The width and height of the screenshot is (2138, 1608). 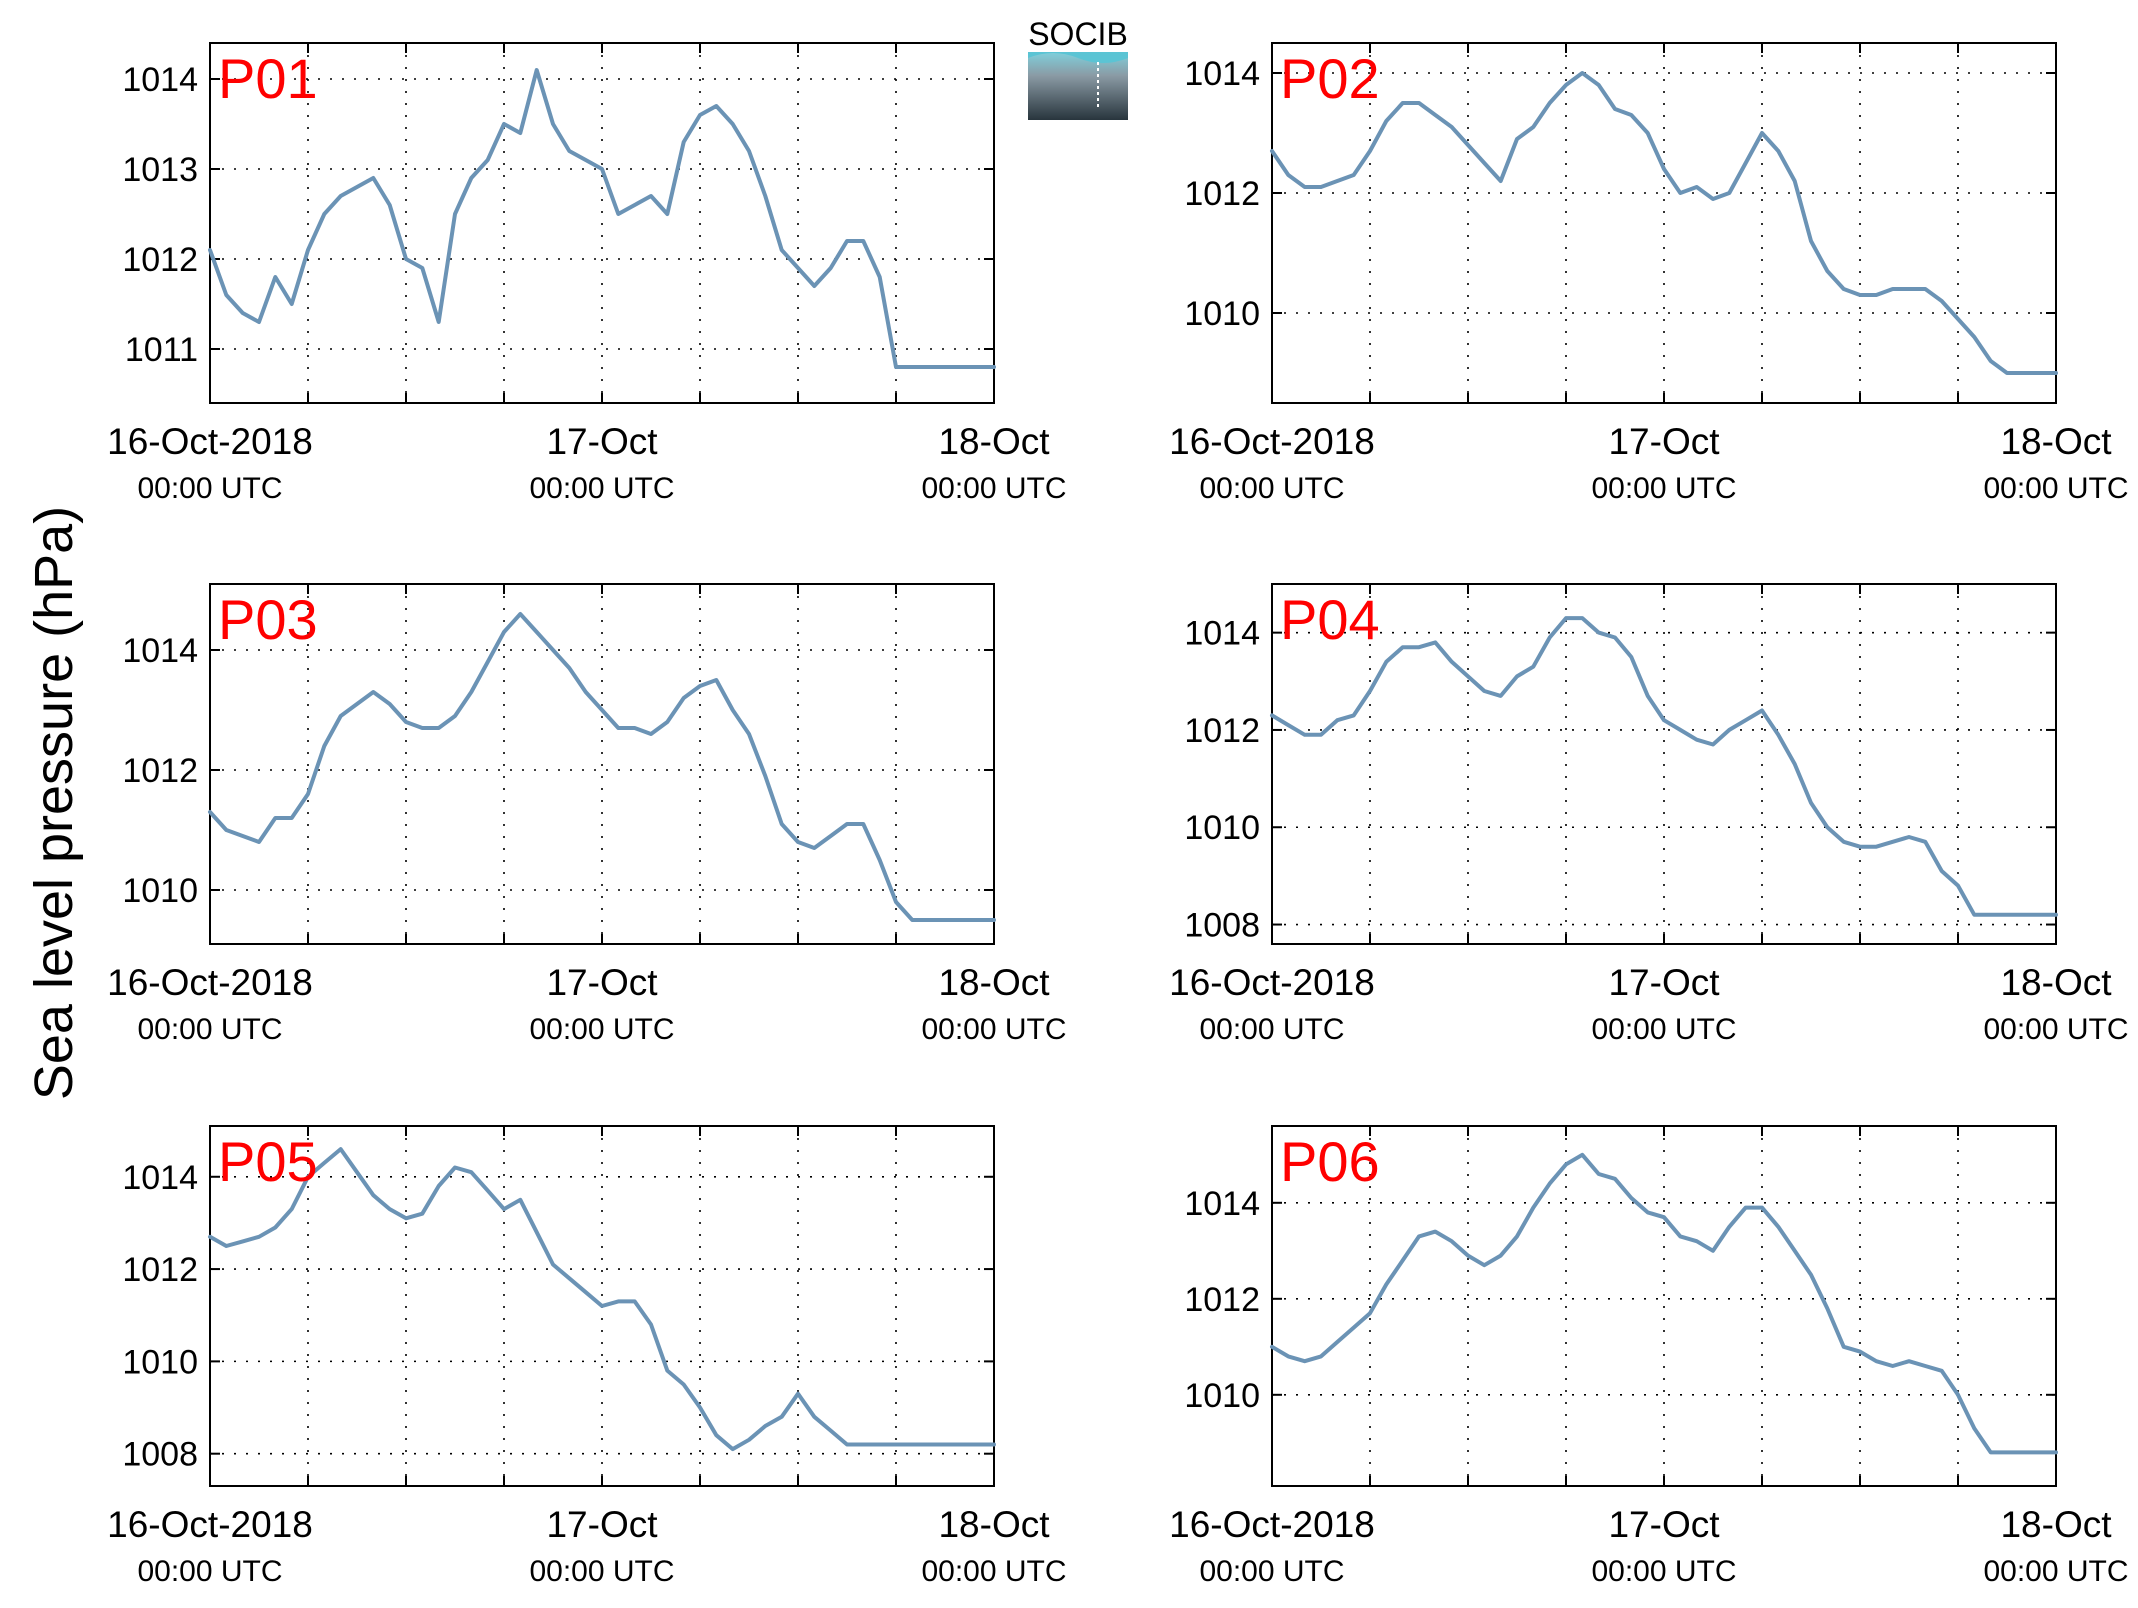 What do you see at coordinates (161, 350) in the screenshot?
I see `y-tick-label: 1011` at bounding box center [161, 350].